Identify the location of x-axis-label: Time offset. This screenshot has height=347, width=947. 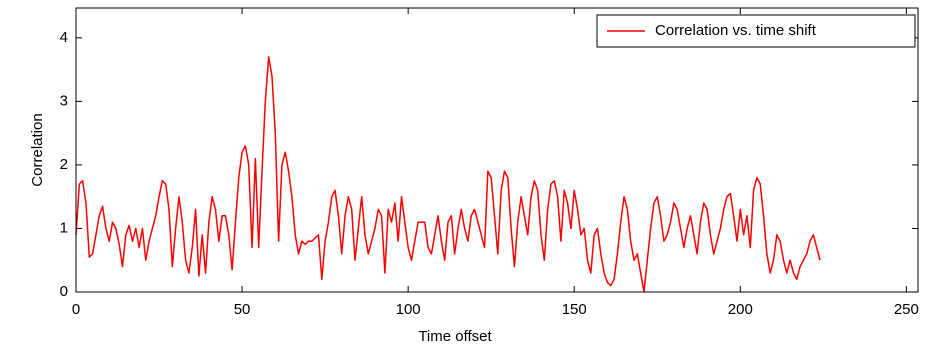
(455, 336).